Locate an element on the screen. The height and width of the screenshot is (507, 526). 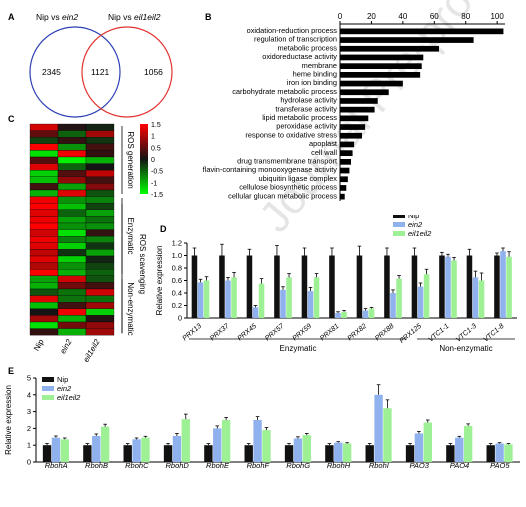
group-label-non-enzymatic: Non-enzymatic is located at coordinates (465, 348).